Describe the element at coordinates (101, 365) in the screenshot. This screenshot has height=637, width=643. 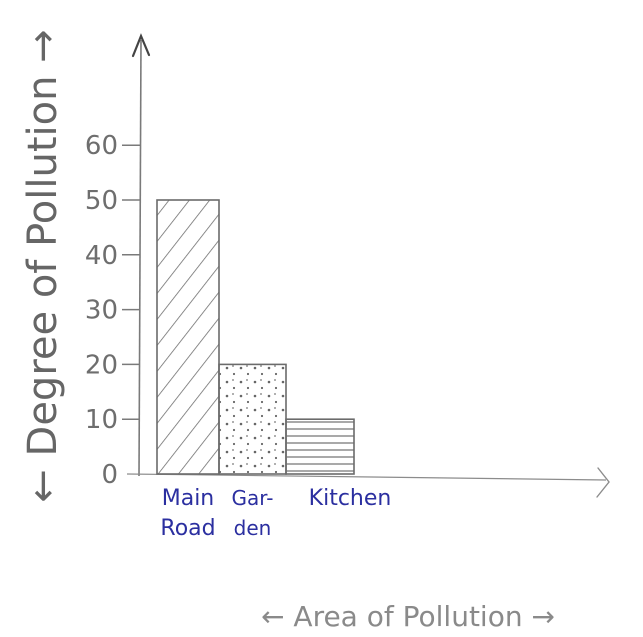
I see `y-tick-label-20: 20` at that location.